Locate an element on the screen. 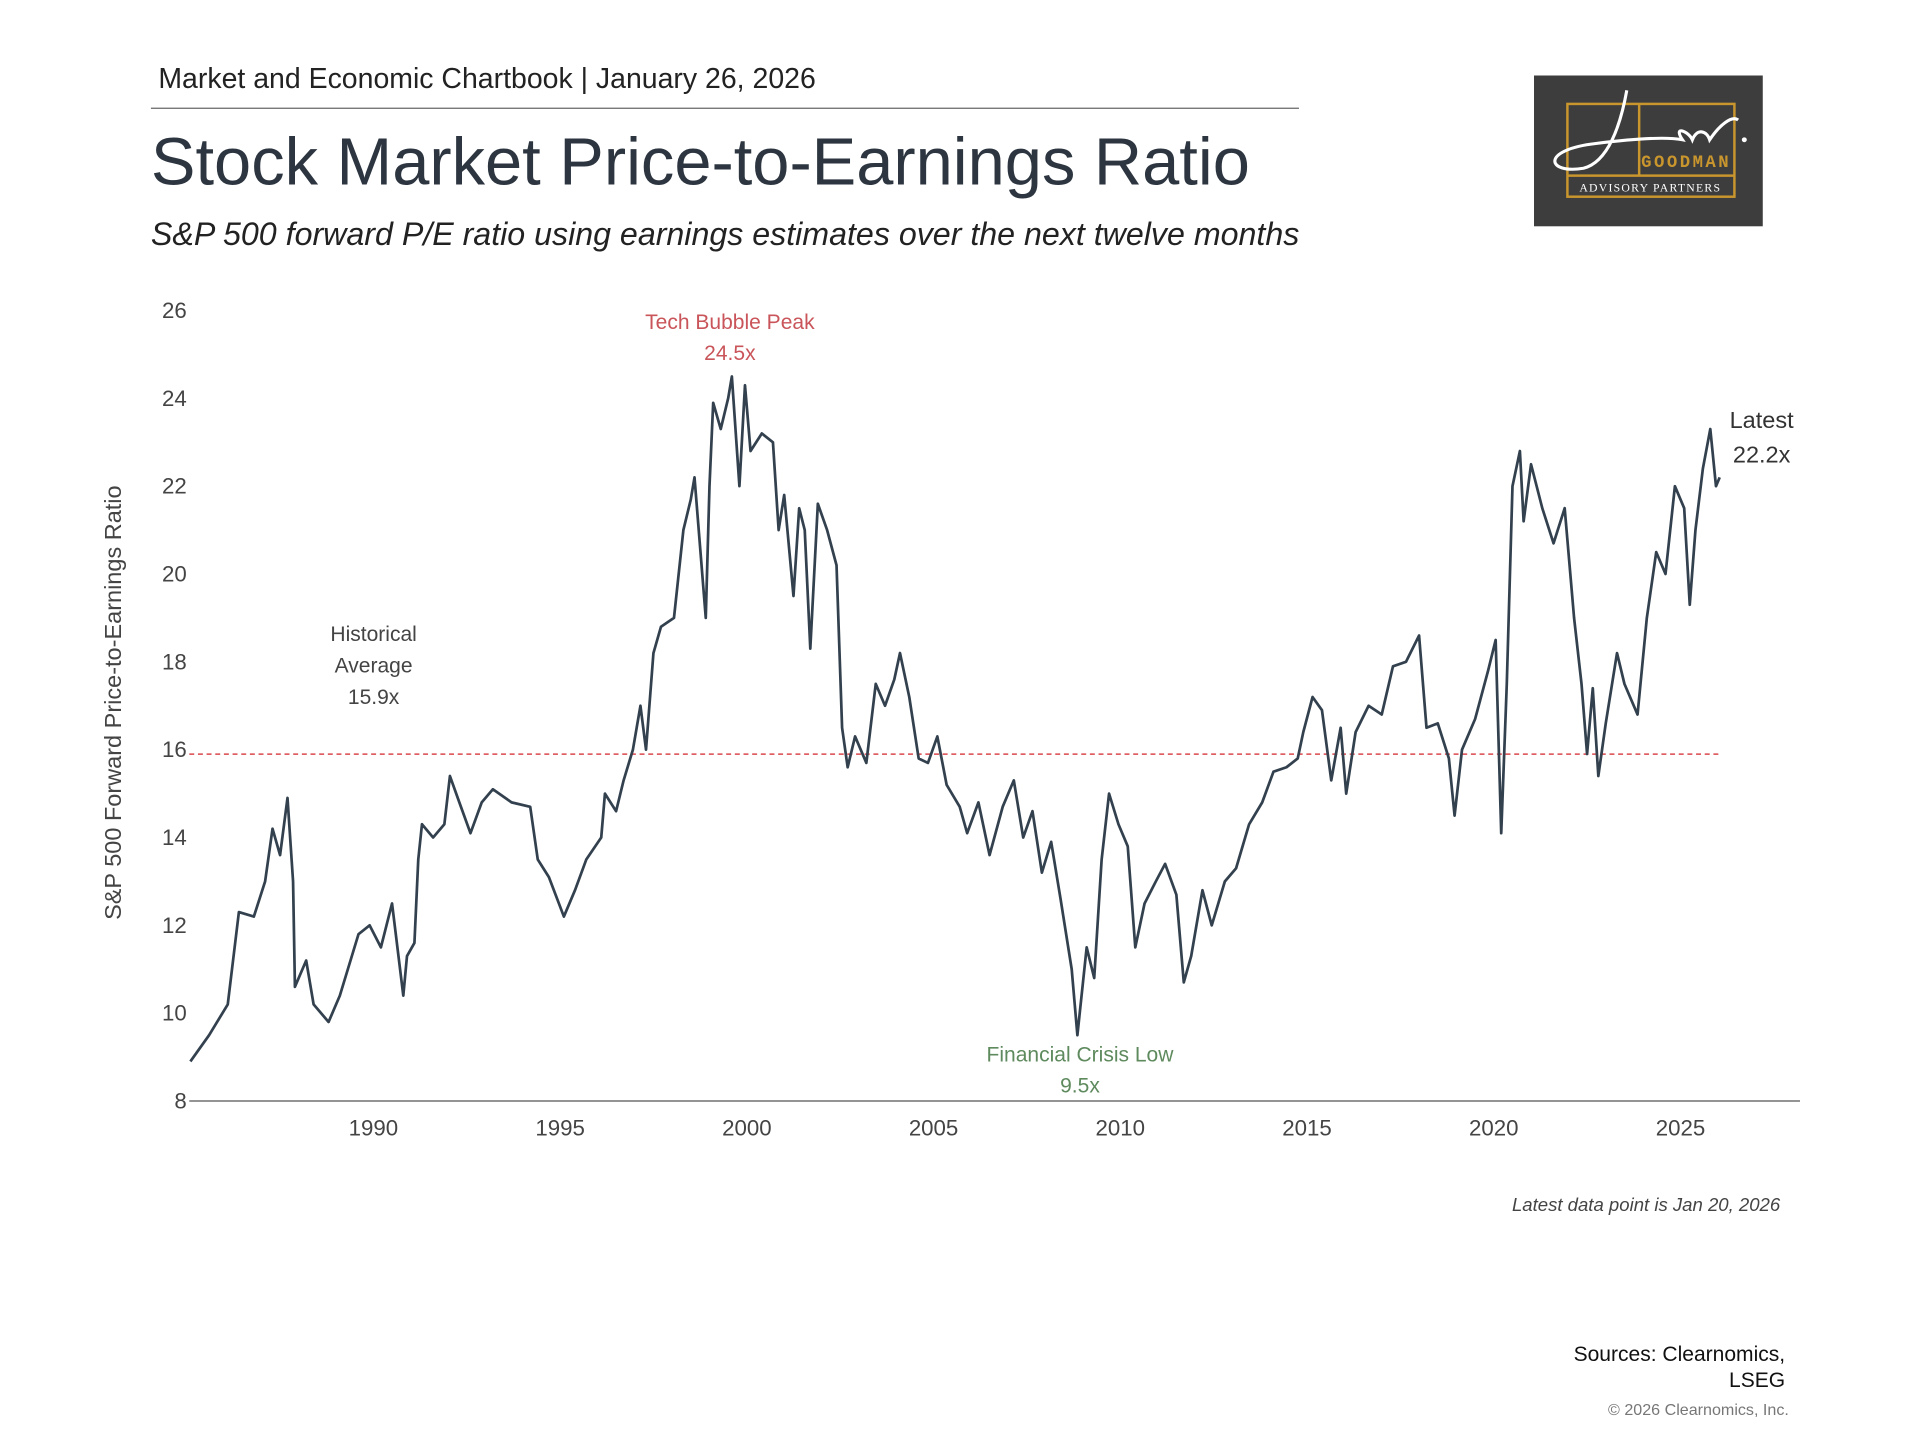  copyright: © 2026 Clearnomics, Inc. is located at coordinates (1698, 1409).